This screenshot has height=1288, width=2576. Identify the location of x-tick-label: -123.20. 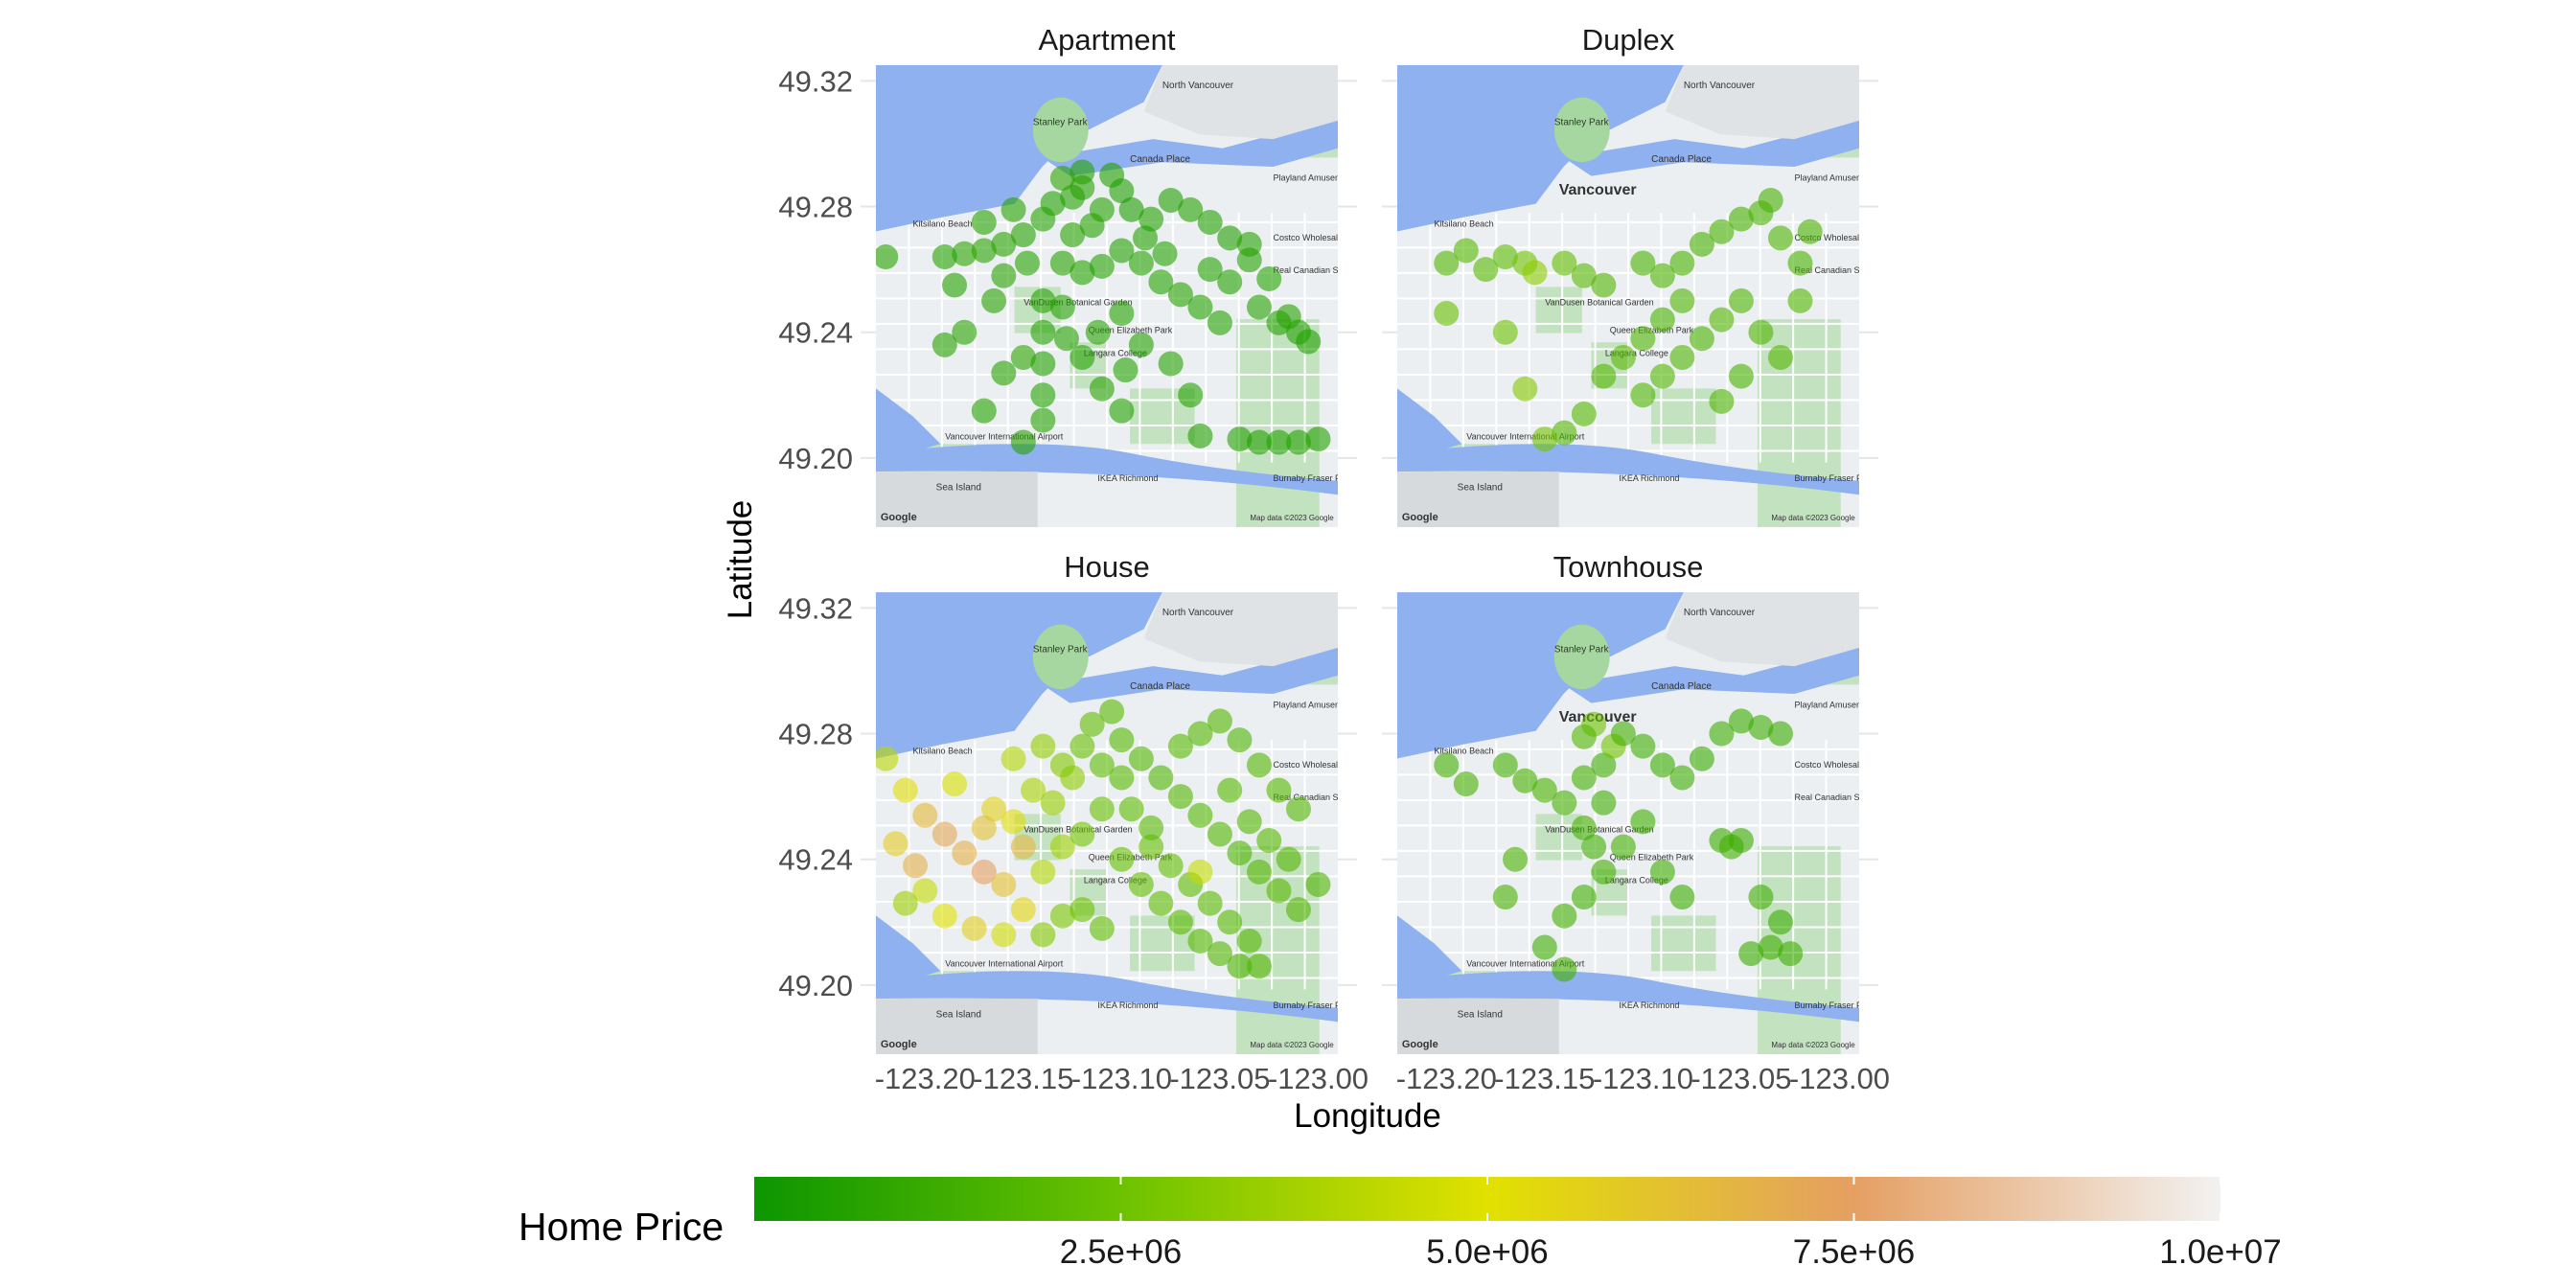
(925, 1078).